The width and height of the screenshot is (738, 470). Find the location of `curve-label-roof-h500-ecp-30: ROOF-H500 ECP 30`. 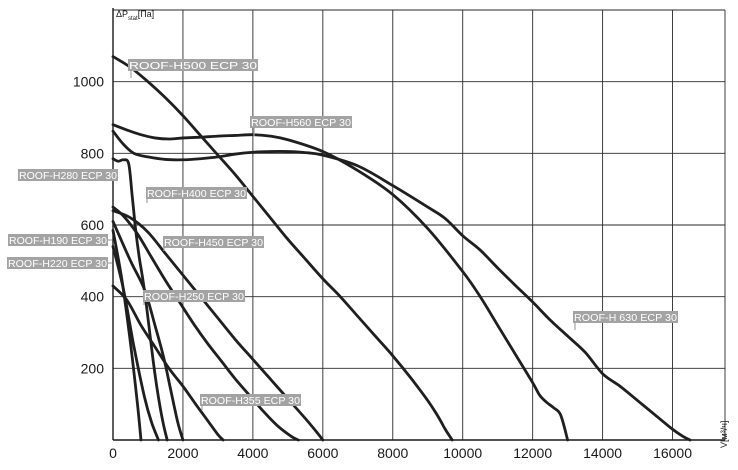

curve-label-roof-h500-ecp-30: ROOF-H500 ECP 30 is located at coordinates (193, 68).